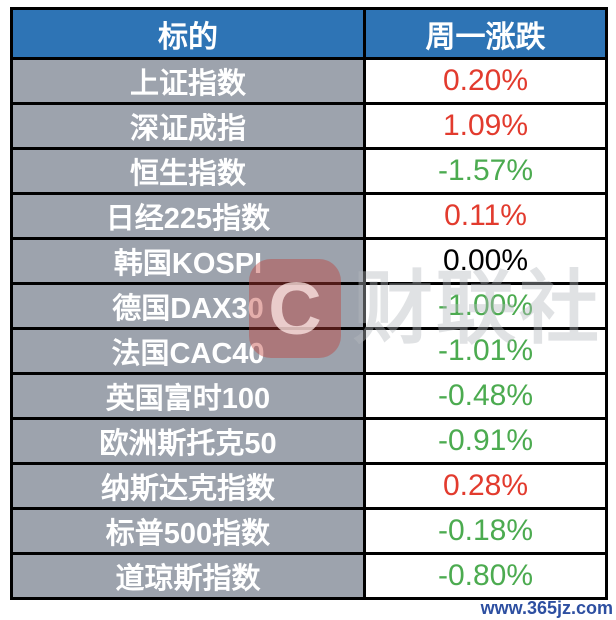 The image size is (616, 620). Describe the element at coordinates (188, 306) in the screenshot. I see `index-name-cell: 德国DAX30` at that location.